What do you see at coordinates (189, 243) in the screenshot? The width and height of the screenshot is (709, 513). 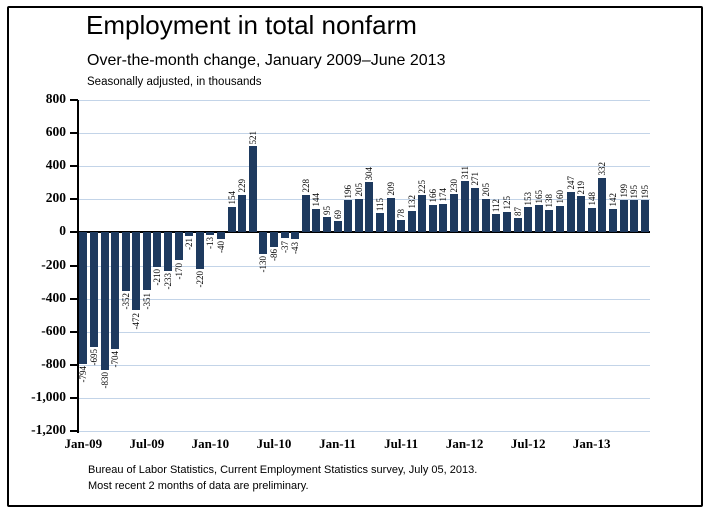 I see `bar-value-label: -21` at bounding box center [189, 243].